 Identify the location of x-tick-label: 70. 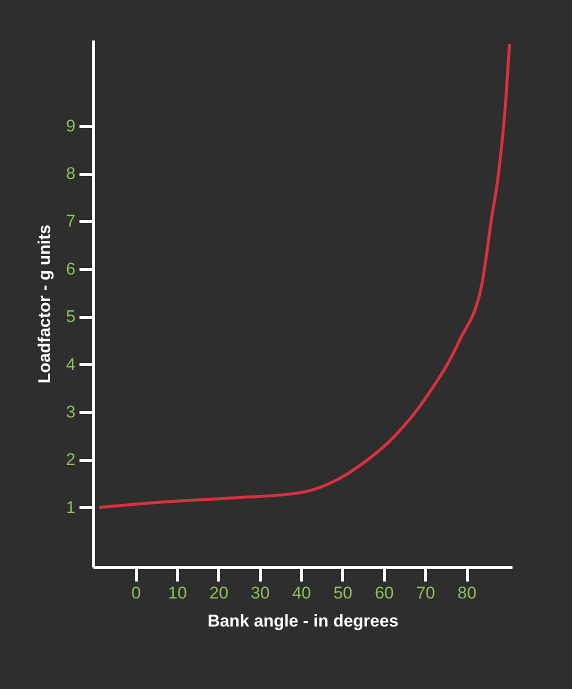
(426, 593).